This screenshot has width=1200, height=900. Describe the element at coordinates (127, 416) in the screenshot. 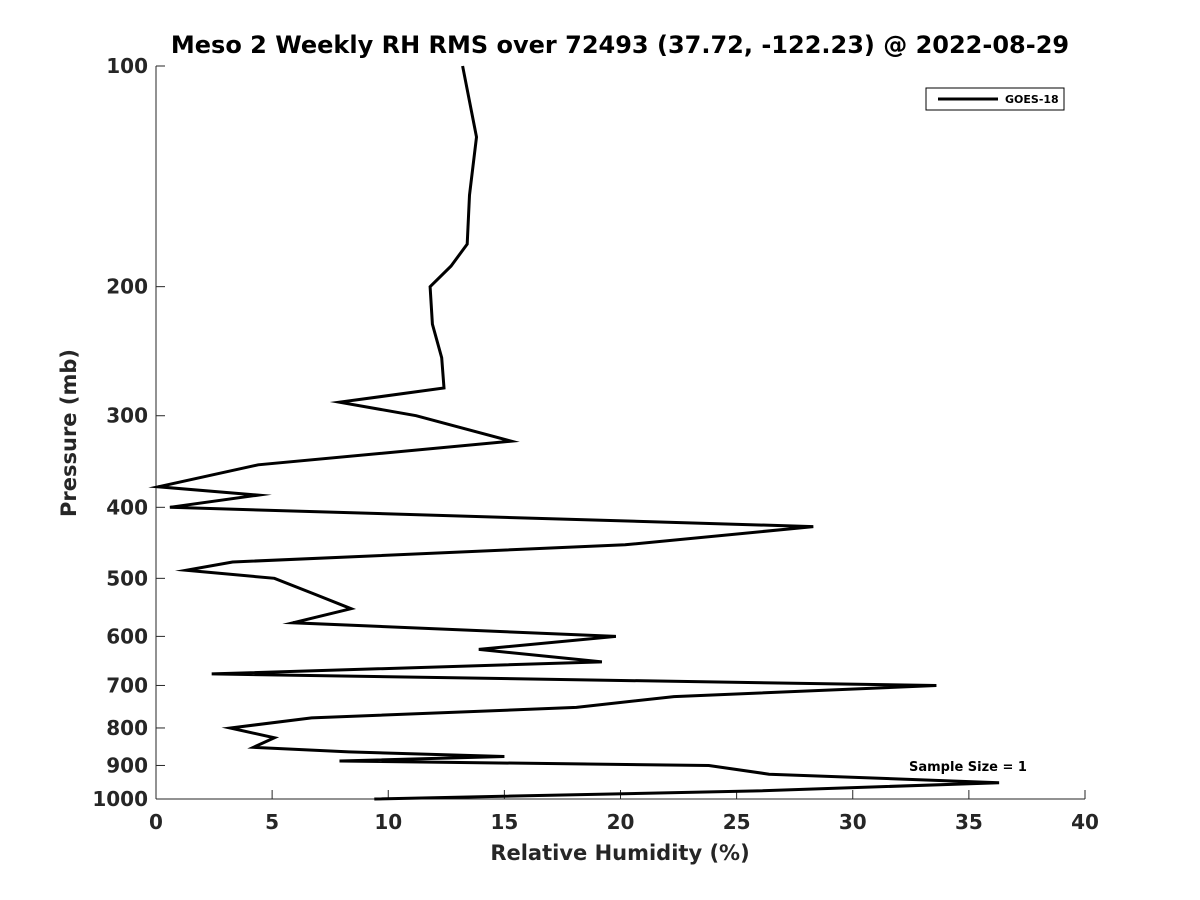

I see `y-tick-label-300: 300` at that location.